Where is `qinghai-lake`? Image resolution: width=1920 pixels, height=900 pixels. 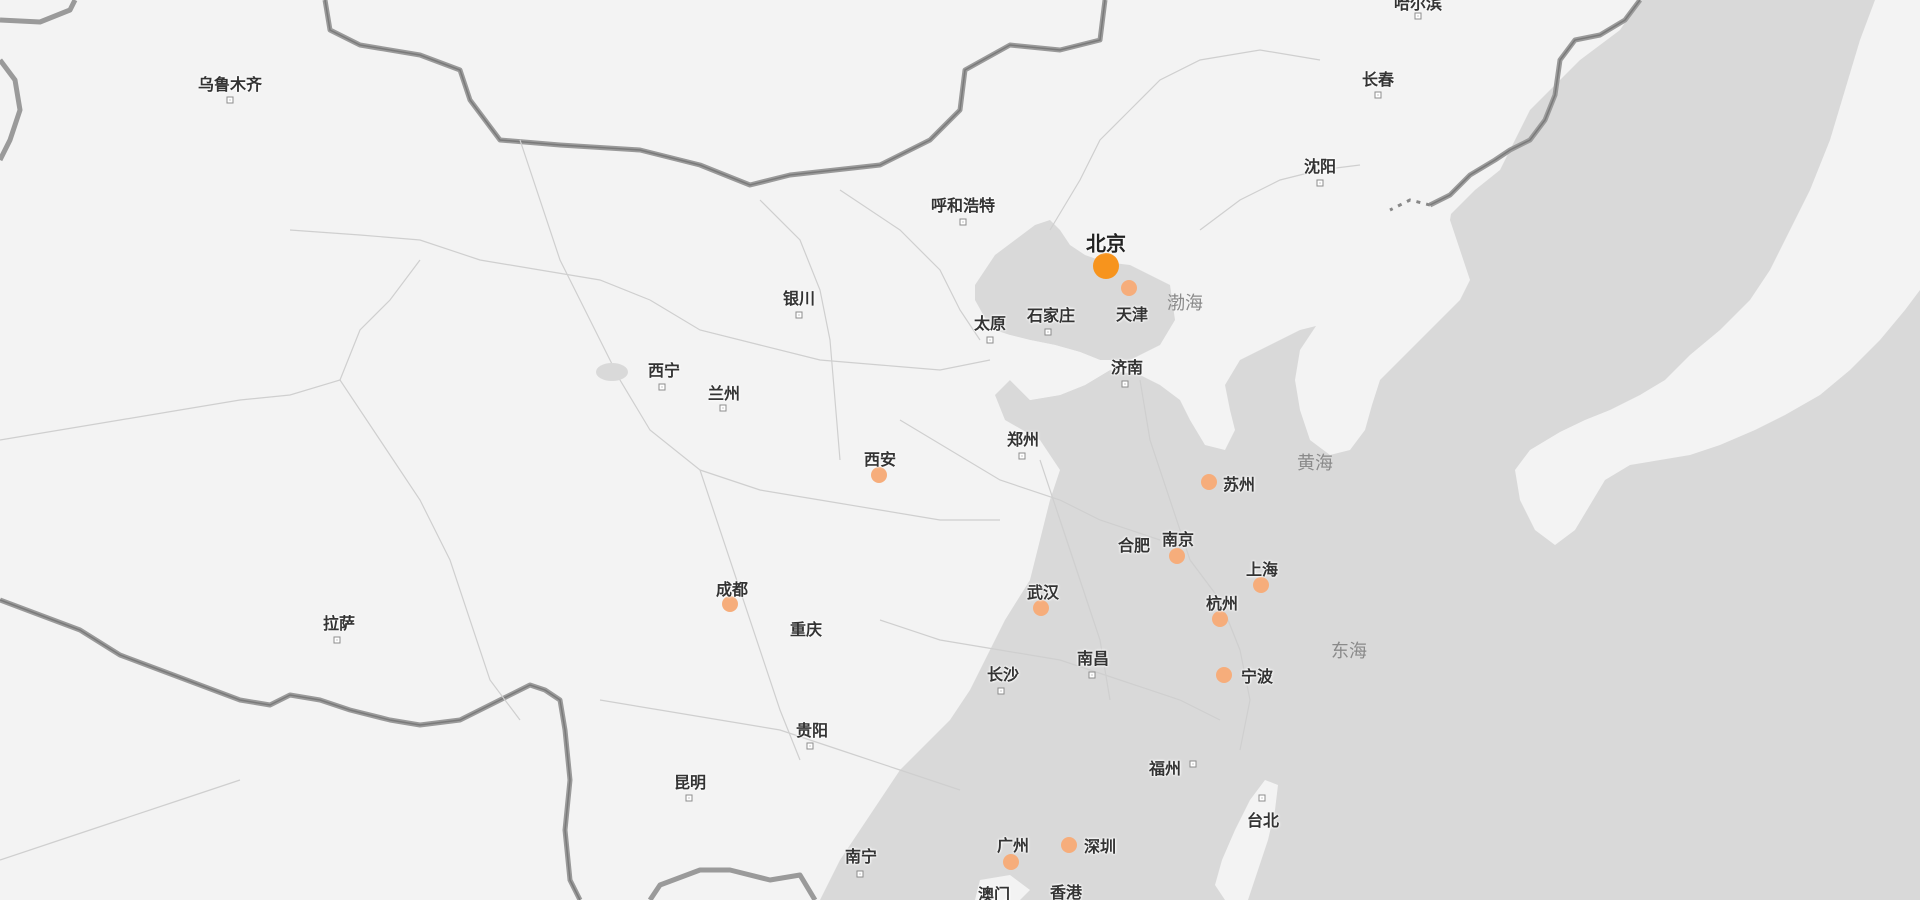 qinghai-lake is located at coordinates (612, 372).